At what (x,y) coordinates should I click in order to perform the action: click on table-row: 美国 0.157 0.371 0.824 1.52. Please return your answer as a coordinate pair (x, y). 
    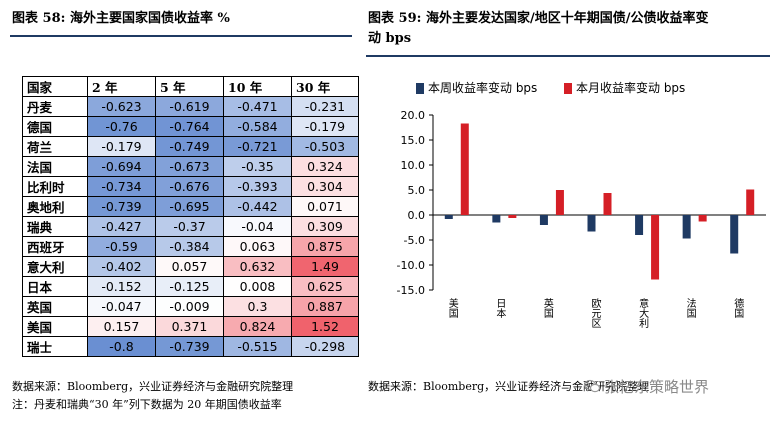
    Looking at the image, I should click on (190, 326).